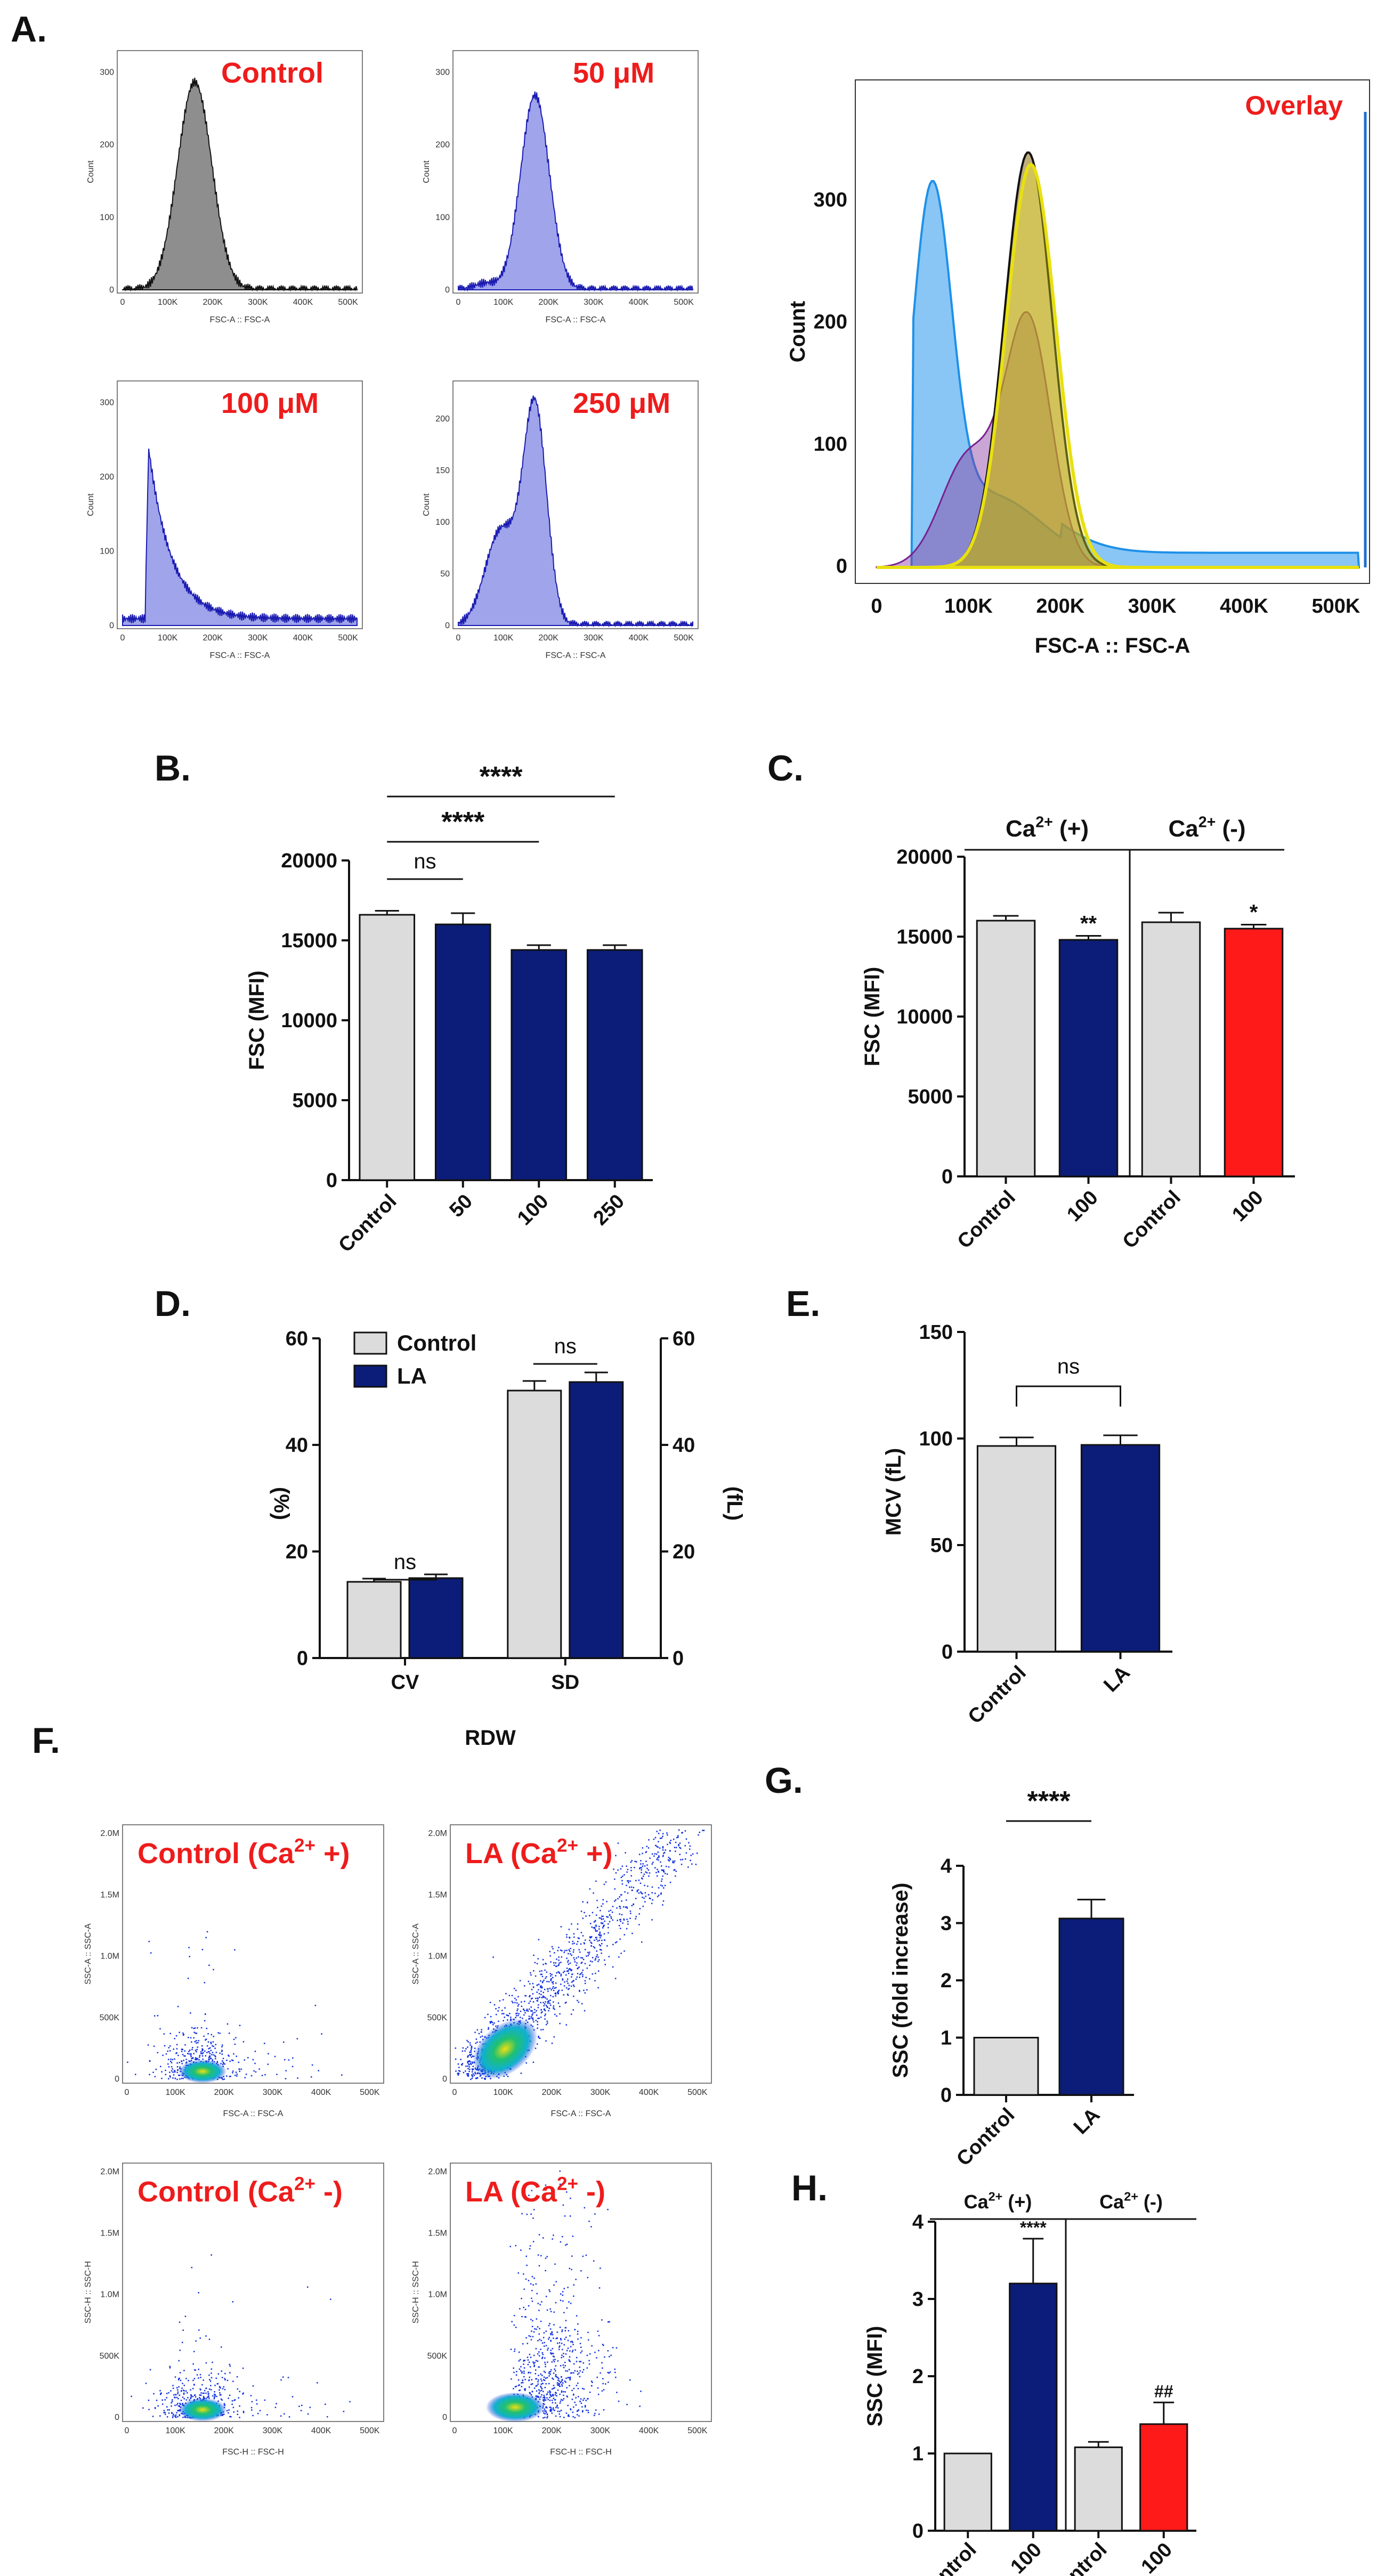 This screenshot has width=1393, height=2576. What do you see at coordinates (581, 2292) in the screenshot?
I see `scatter-frame` at bounding box center [581, 2292].